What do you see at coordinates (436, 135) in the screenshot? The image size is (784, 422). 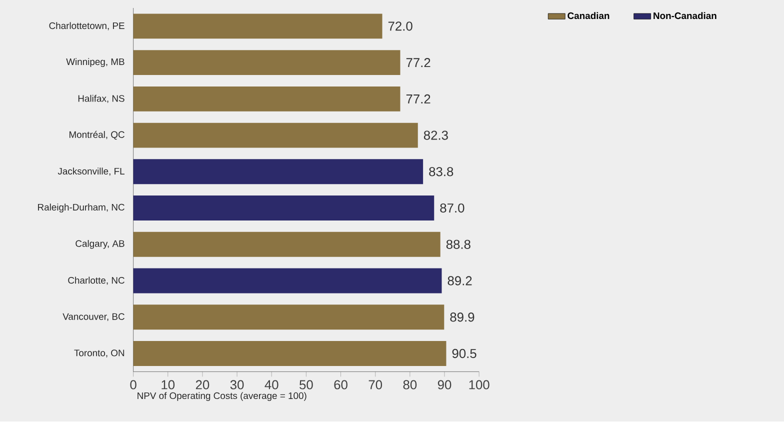 I see `data-label: 82.3` at bounding box center [436, 135].